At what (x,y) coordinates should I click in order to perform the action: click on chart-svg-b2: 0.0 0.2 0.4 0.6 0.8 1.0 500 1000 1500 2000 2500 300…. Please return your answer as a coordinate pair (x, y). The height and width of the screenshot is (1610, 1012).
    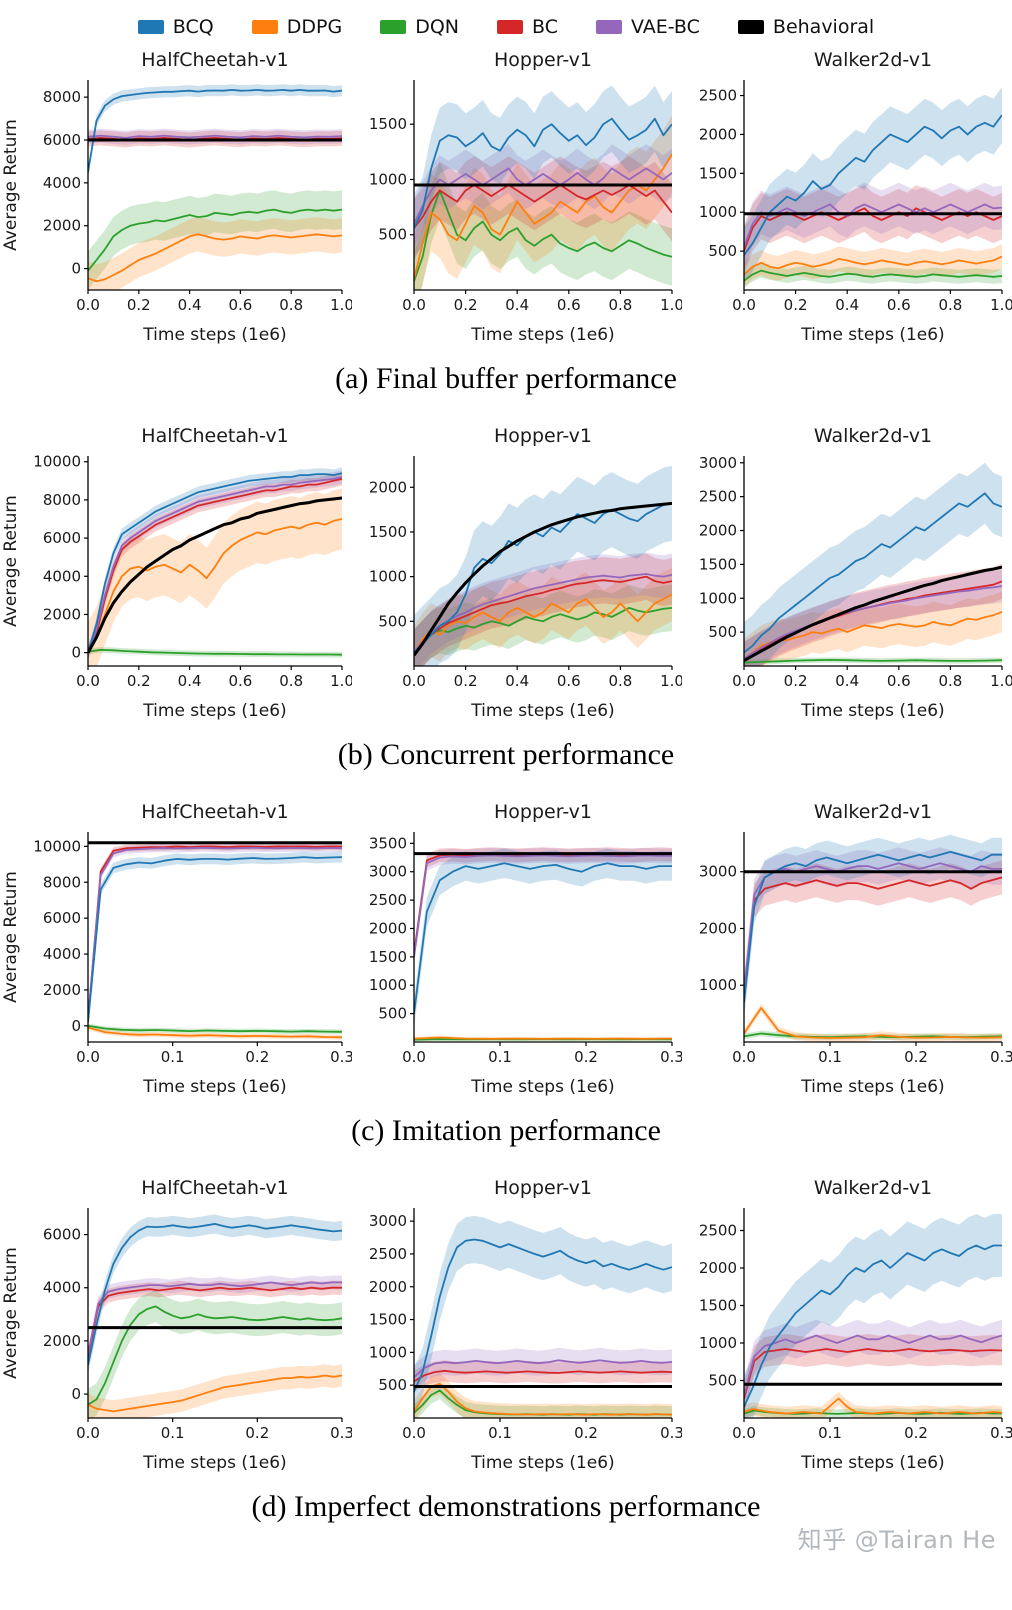
    Looking at the image, I should click on (855, 573).